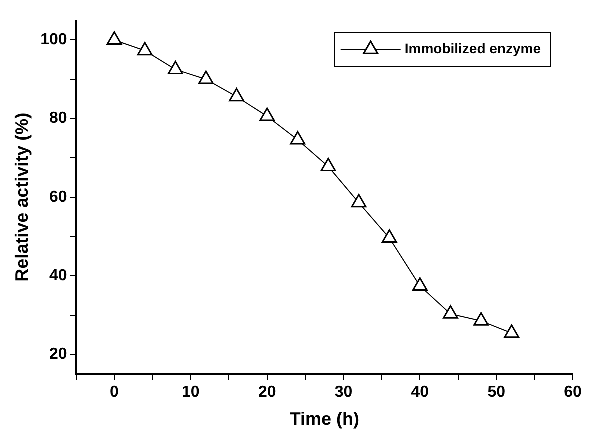  What do you see at coordinates (59, 354) in the screenshot?
I see `y-tick-label: 20` at bounding box center [59, 354].